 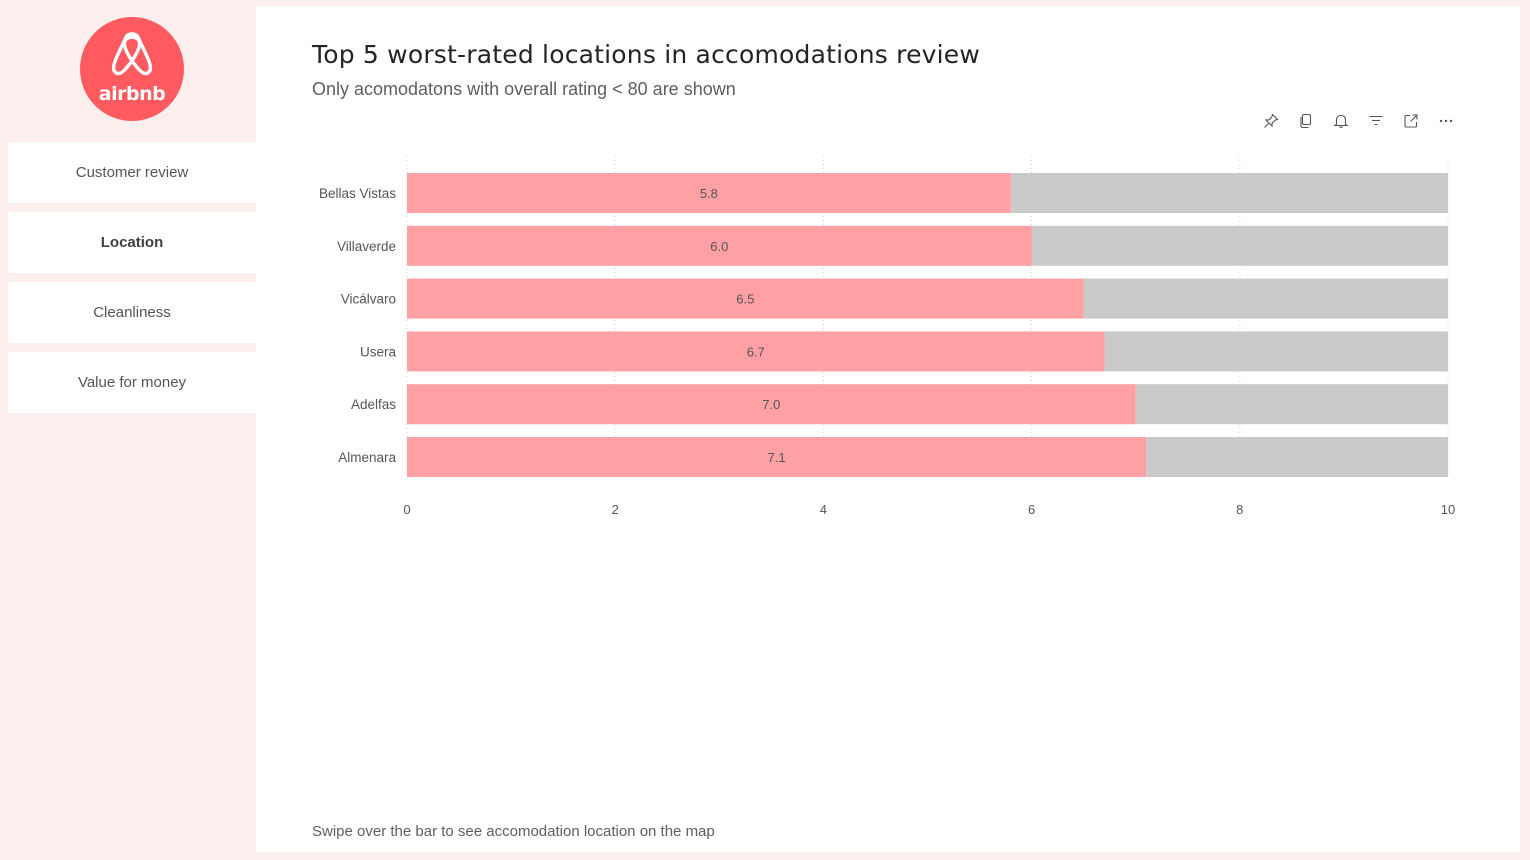 I want to click on category-label: Villaverde, so click(x=366, y=246).